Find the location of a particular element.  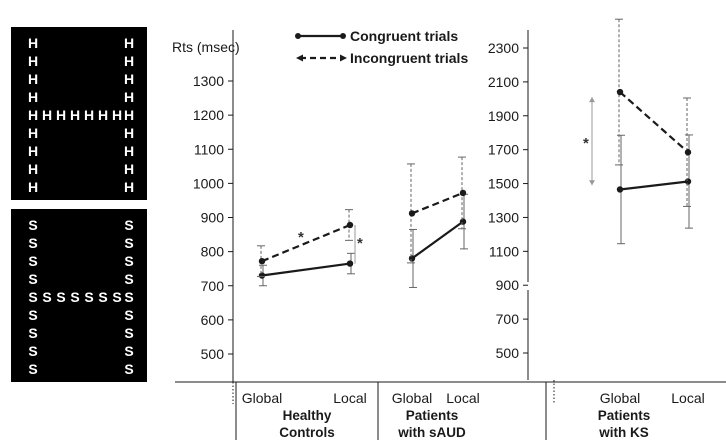

legend-label-congruent: Congruent trials is located at coordinates (404, 36).